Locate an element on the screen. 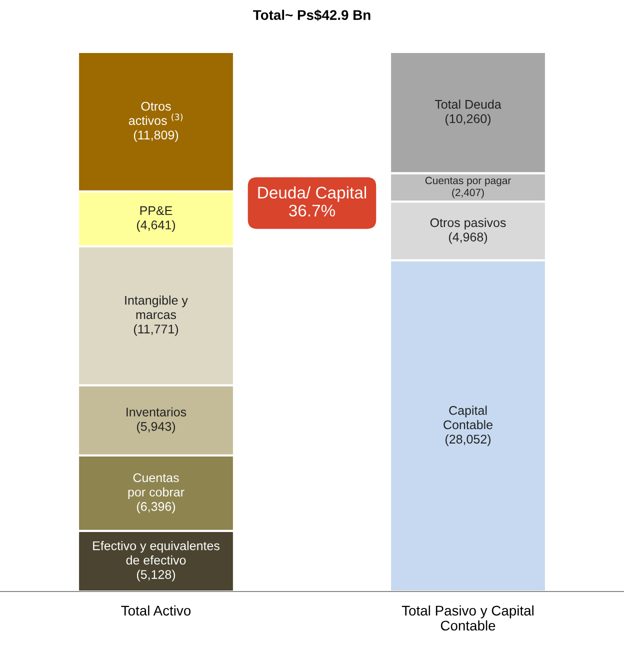 This screenshot has width=624, height=650. series-label: Otros pasivos is located at coordinates (468, 224).